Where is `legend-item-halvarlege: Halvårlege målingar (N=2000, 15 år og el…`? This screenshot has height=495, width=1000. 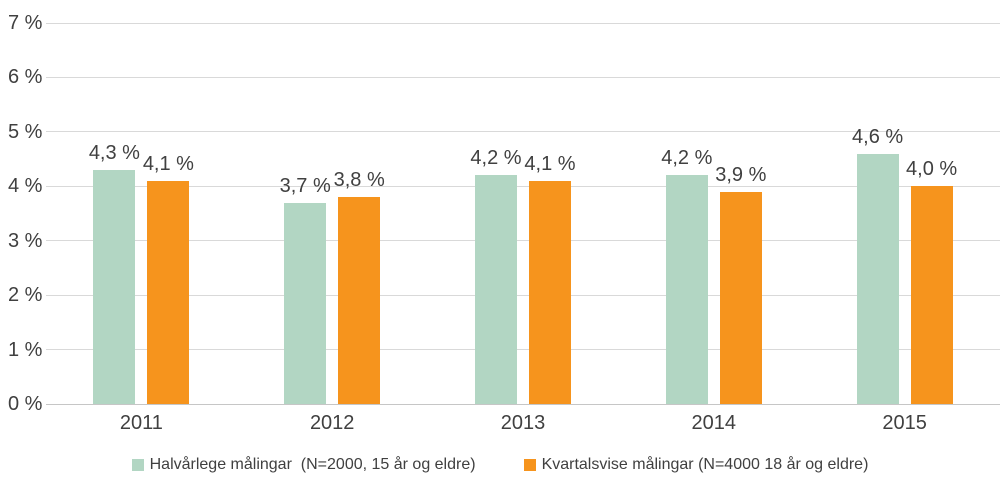 legend-item-halvarlege: Halvårlege målingar (N=2000, 15 år og el… is located at coordinates (303, 465).